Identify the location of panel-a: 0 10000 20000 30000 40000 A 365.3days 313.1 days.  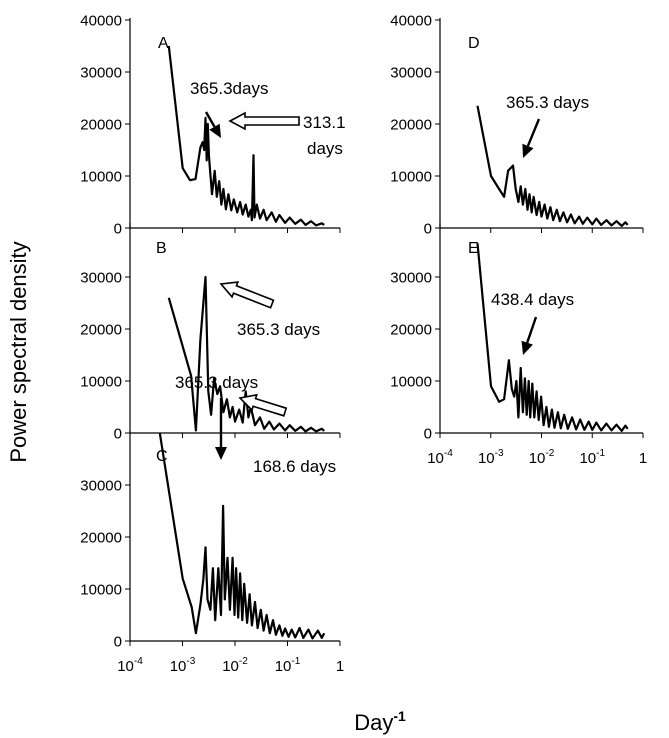
(212, 125).